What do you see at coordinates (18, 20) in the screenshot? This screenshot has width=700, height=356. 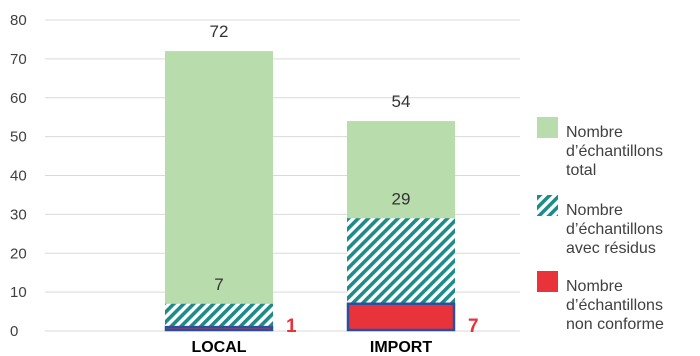 I see `y-tick-label: 80` at bounding box center [18, 20].